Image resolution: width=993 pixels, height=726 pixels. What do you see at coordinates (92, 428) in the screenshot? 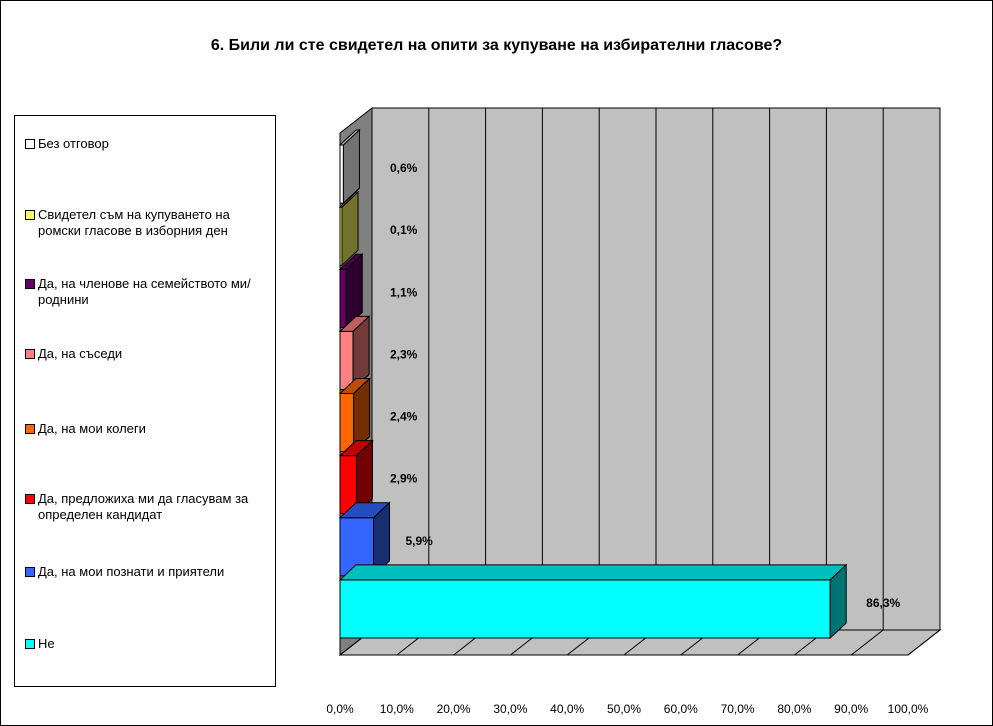
I see `legend-label: Да, на мои колеги` at bounding box center [92, 428].